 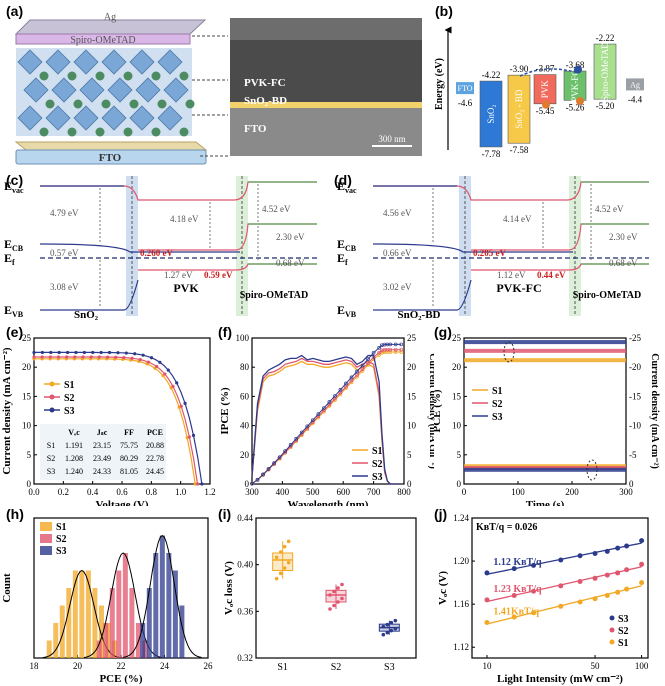 What do you see at coordinates (152, 492) in the screenshot?
I see `x-tick-label: 0.8` at bounding box center [152, 492].